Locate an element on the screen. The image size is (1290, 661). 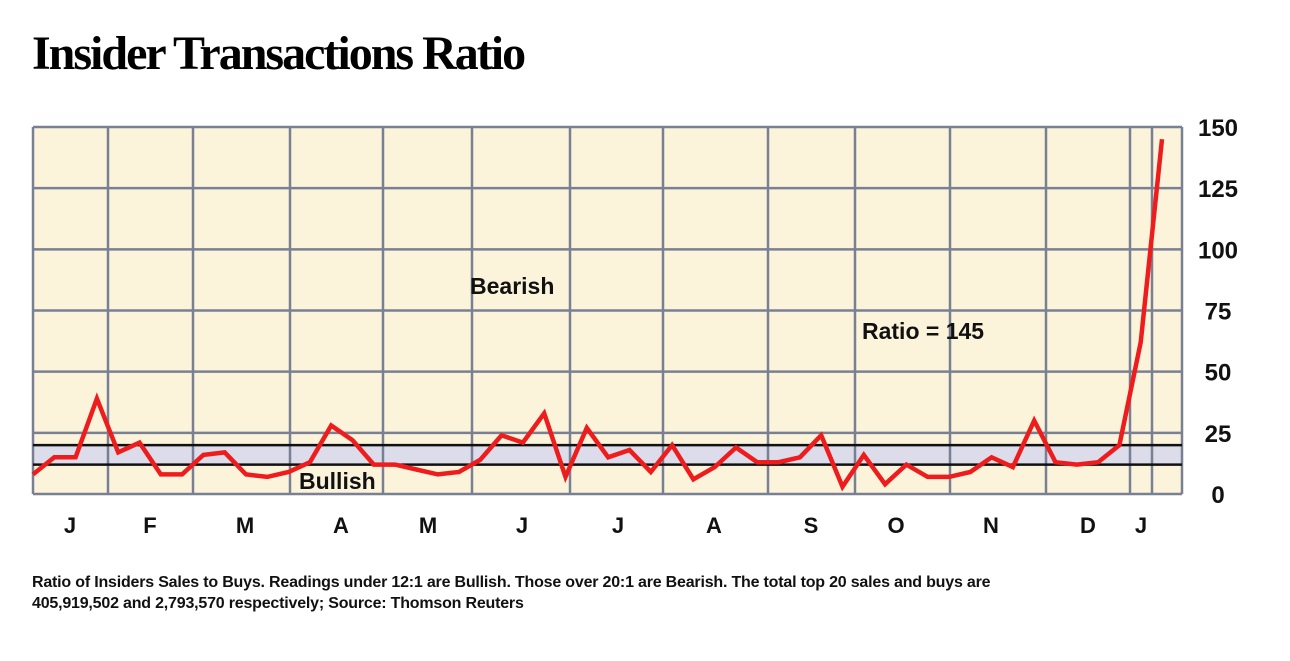
y-tick-label-50: 50 is located at coordinates (1218, 373).